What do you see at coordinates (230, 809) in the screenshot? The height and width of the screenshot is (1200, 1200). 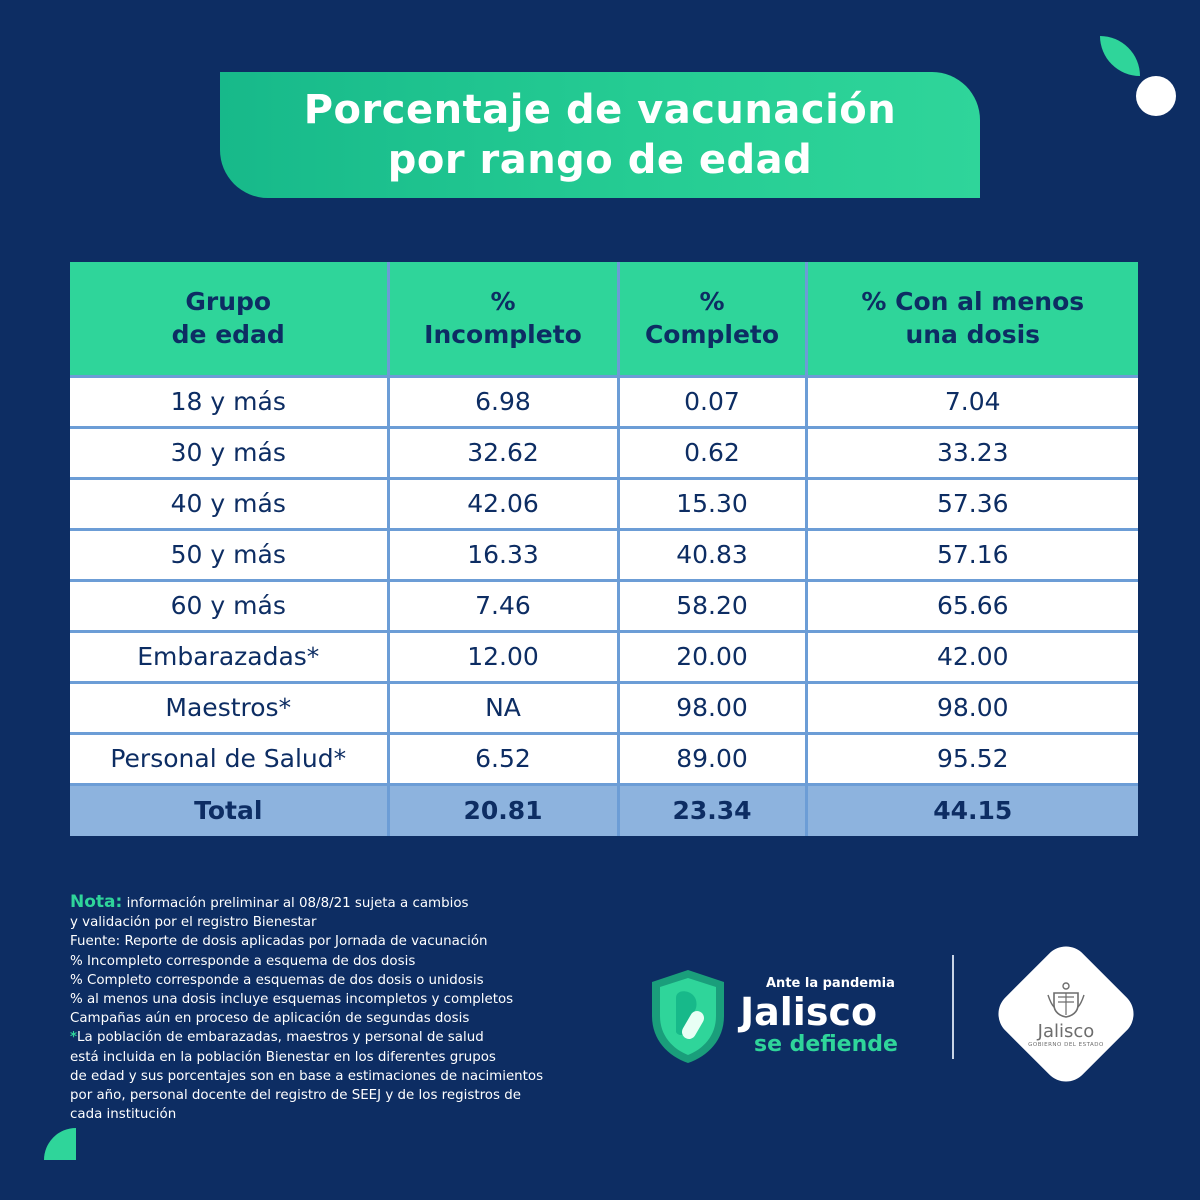 I see `cell-total-label: Total` at bounding box center [230, 809].